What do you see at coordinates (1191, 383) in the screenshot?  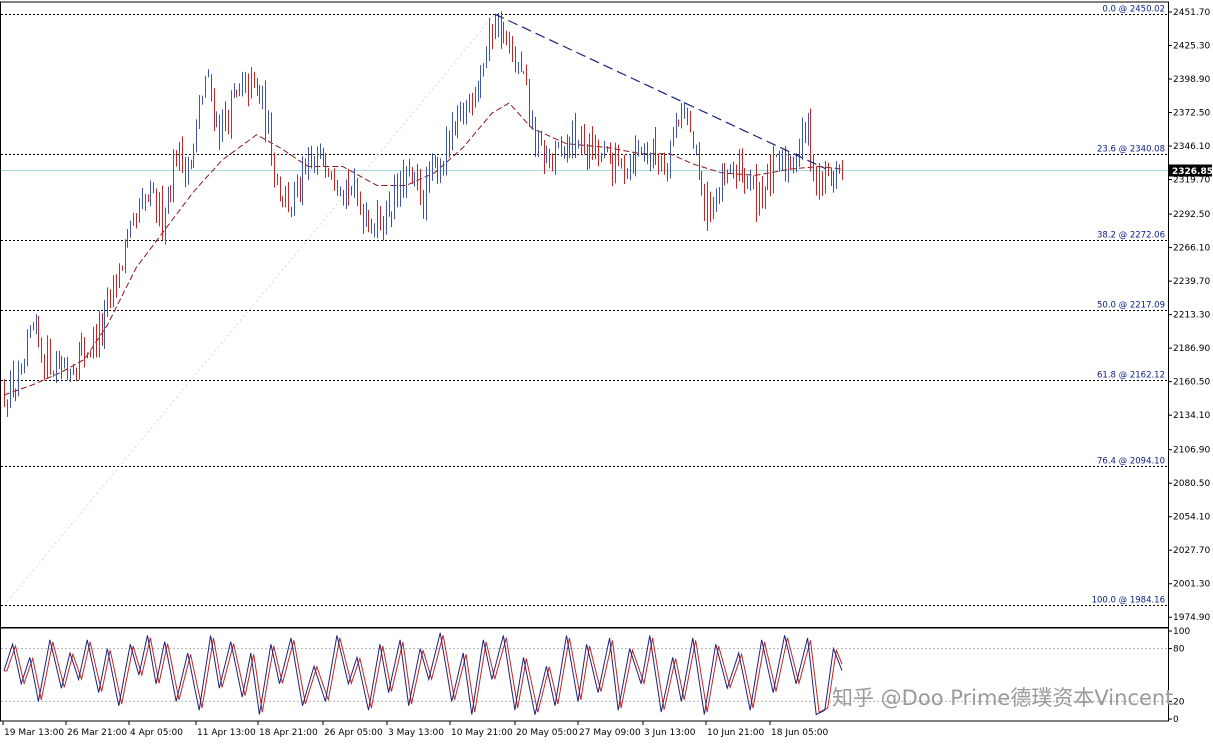 I see `price-tick-label: 2160.50` at bounding box center [1191, 383].